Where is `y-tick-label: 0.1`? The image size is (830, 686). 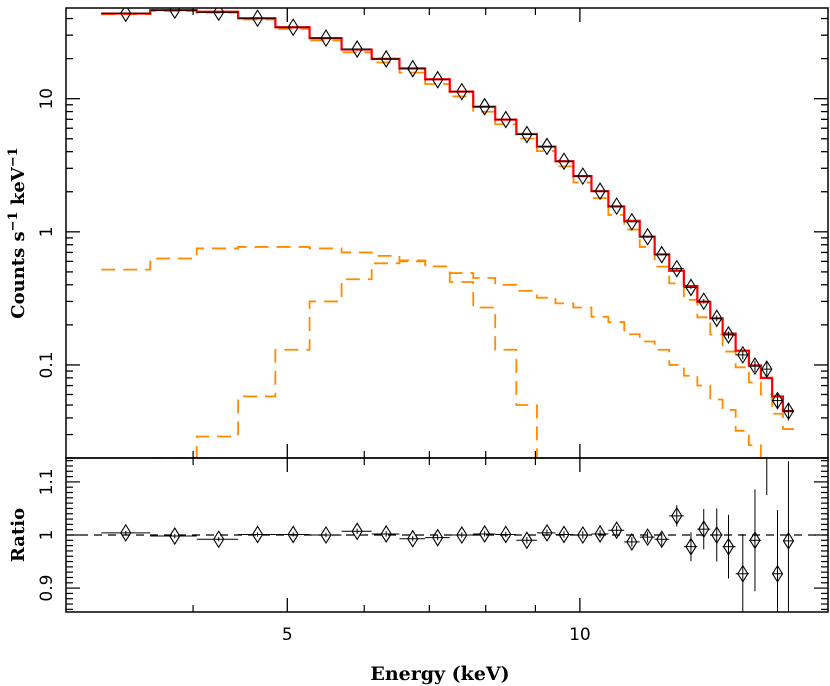
y-tick-label: 0.1 is located at coordinates (47, 364).